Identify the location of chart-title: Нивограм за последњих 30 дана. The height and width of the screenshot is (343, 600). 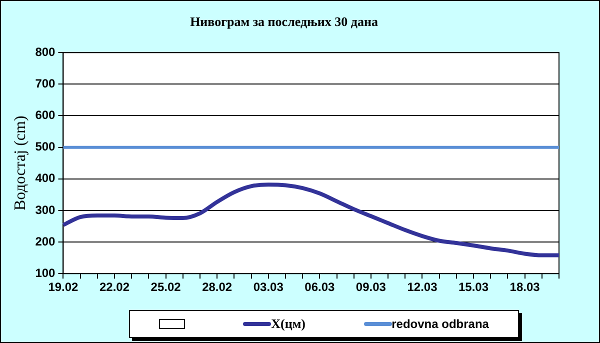
(284, 22).